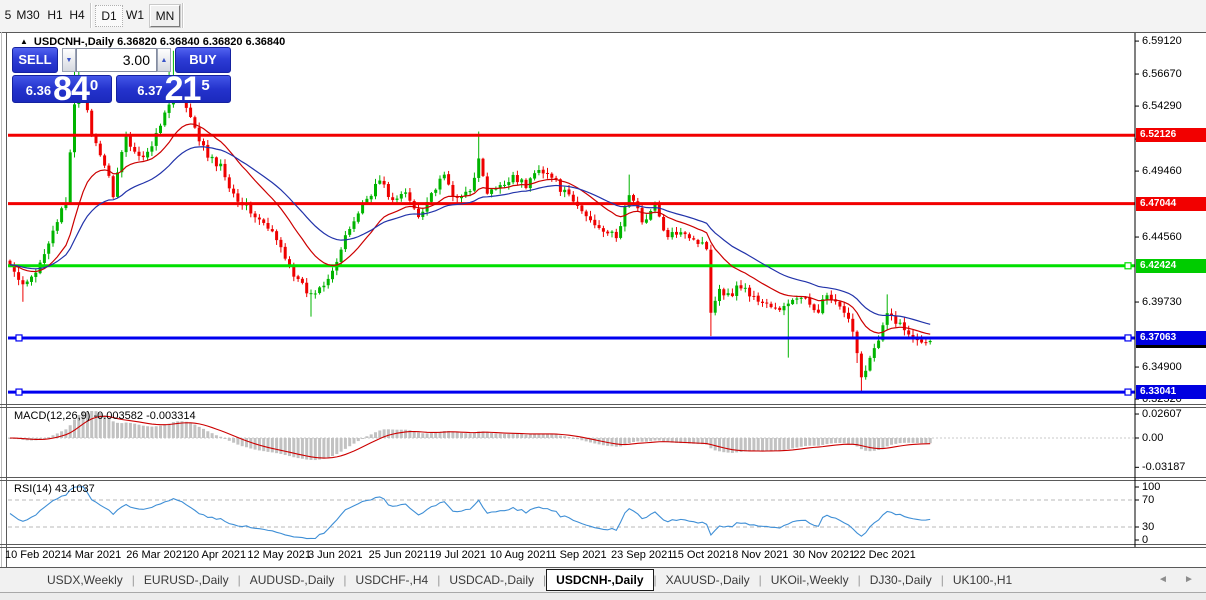 Image resolution: width=1206 pixels, height=600 pixels. I want to click on date-axis-label: 19 Jul 2021, so click(458, 555).